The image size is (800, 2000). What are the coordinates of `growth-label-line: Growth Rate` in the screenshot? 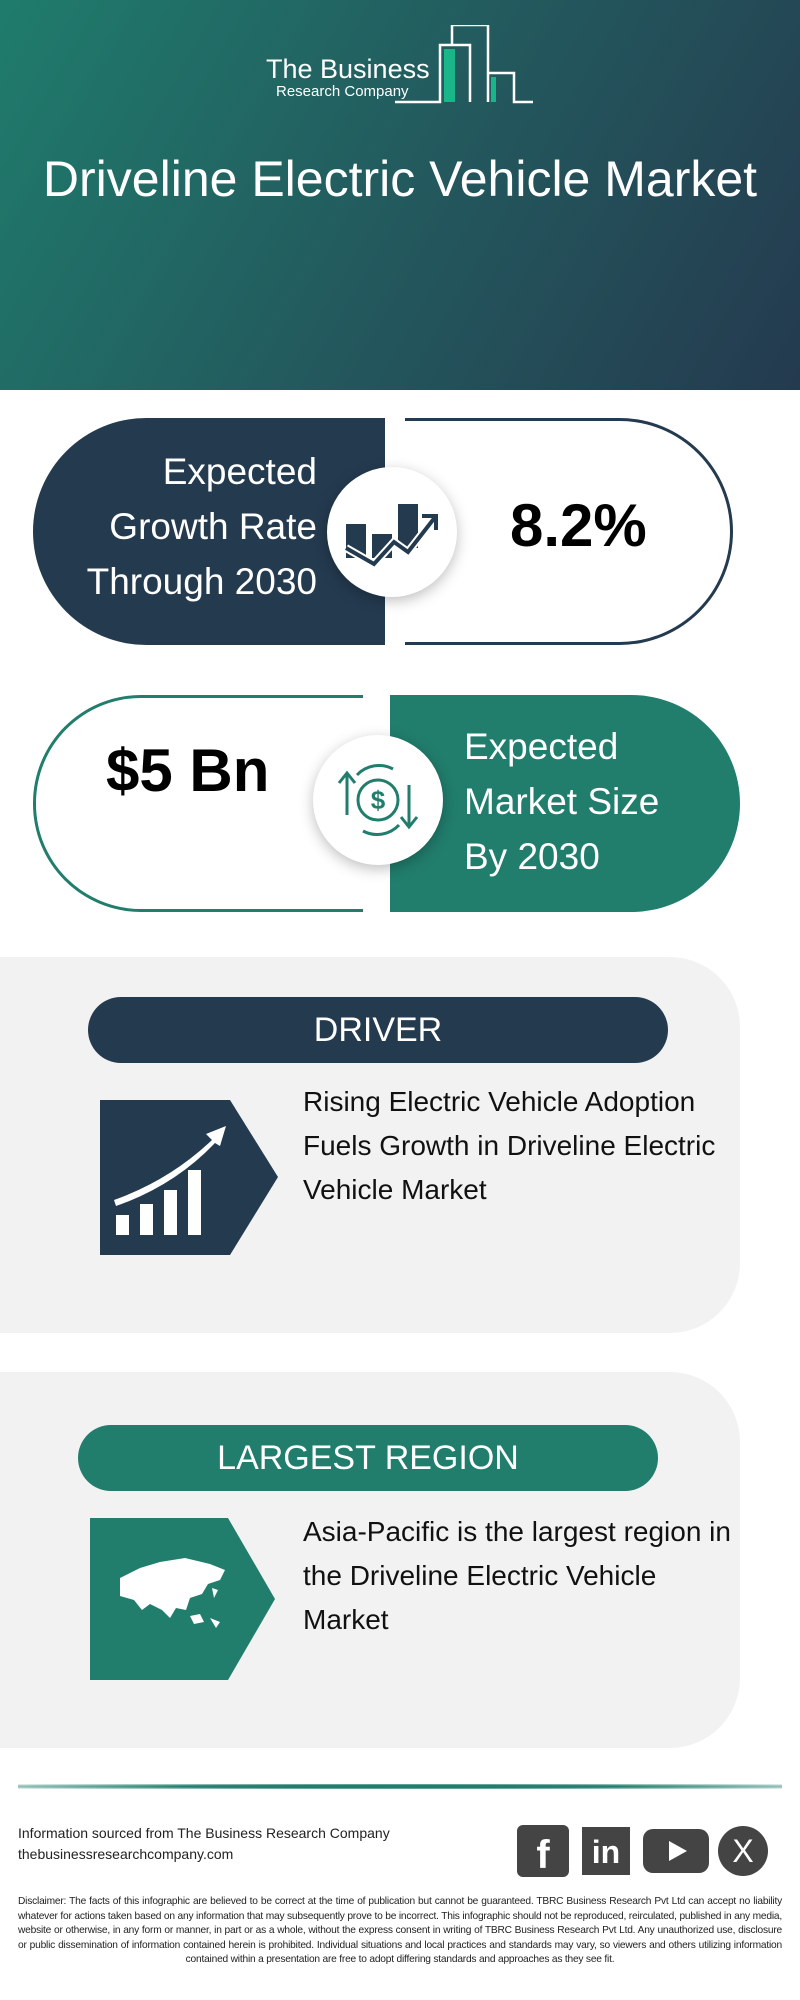 It's located at (213, 526).